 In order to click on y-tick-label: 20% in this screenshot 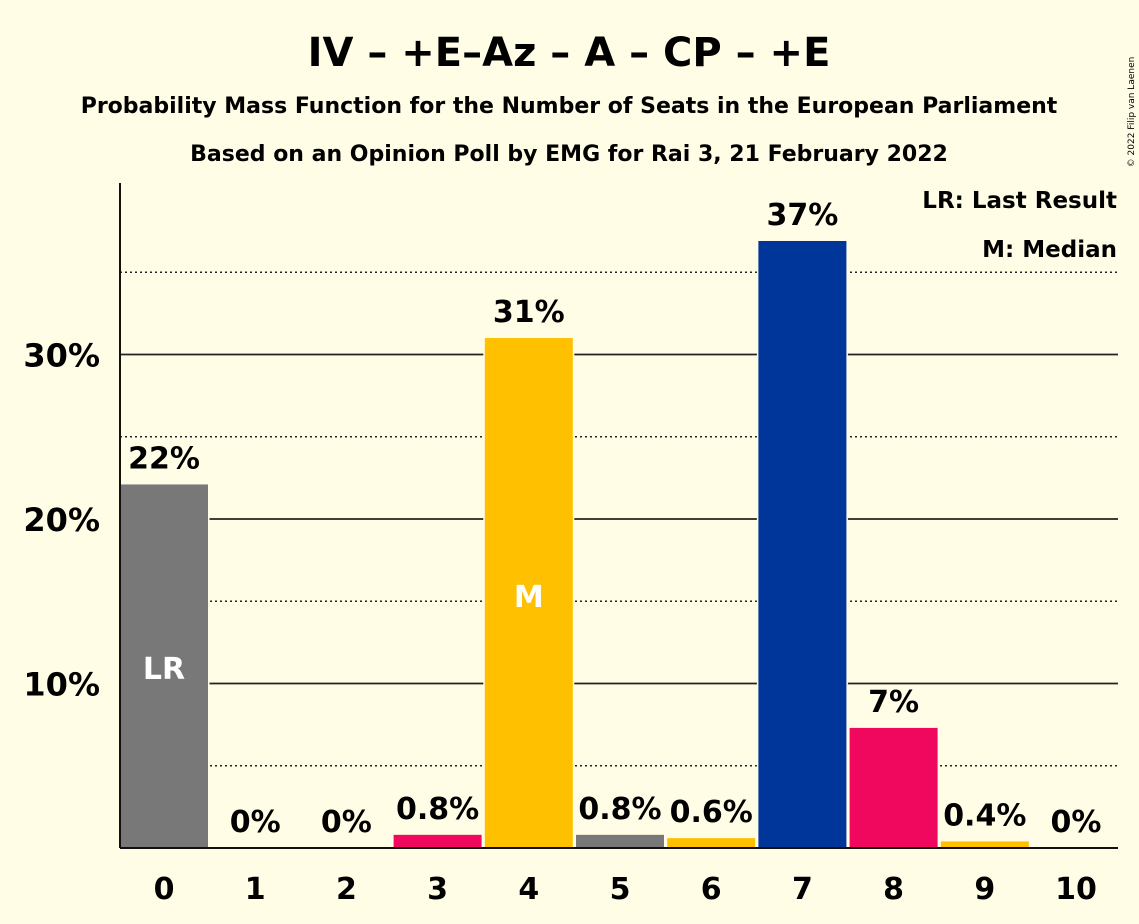, I will do `click(61, 520)`.